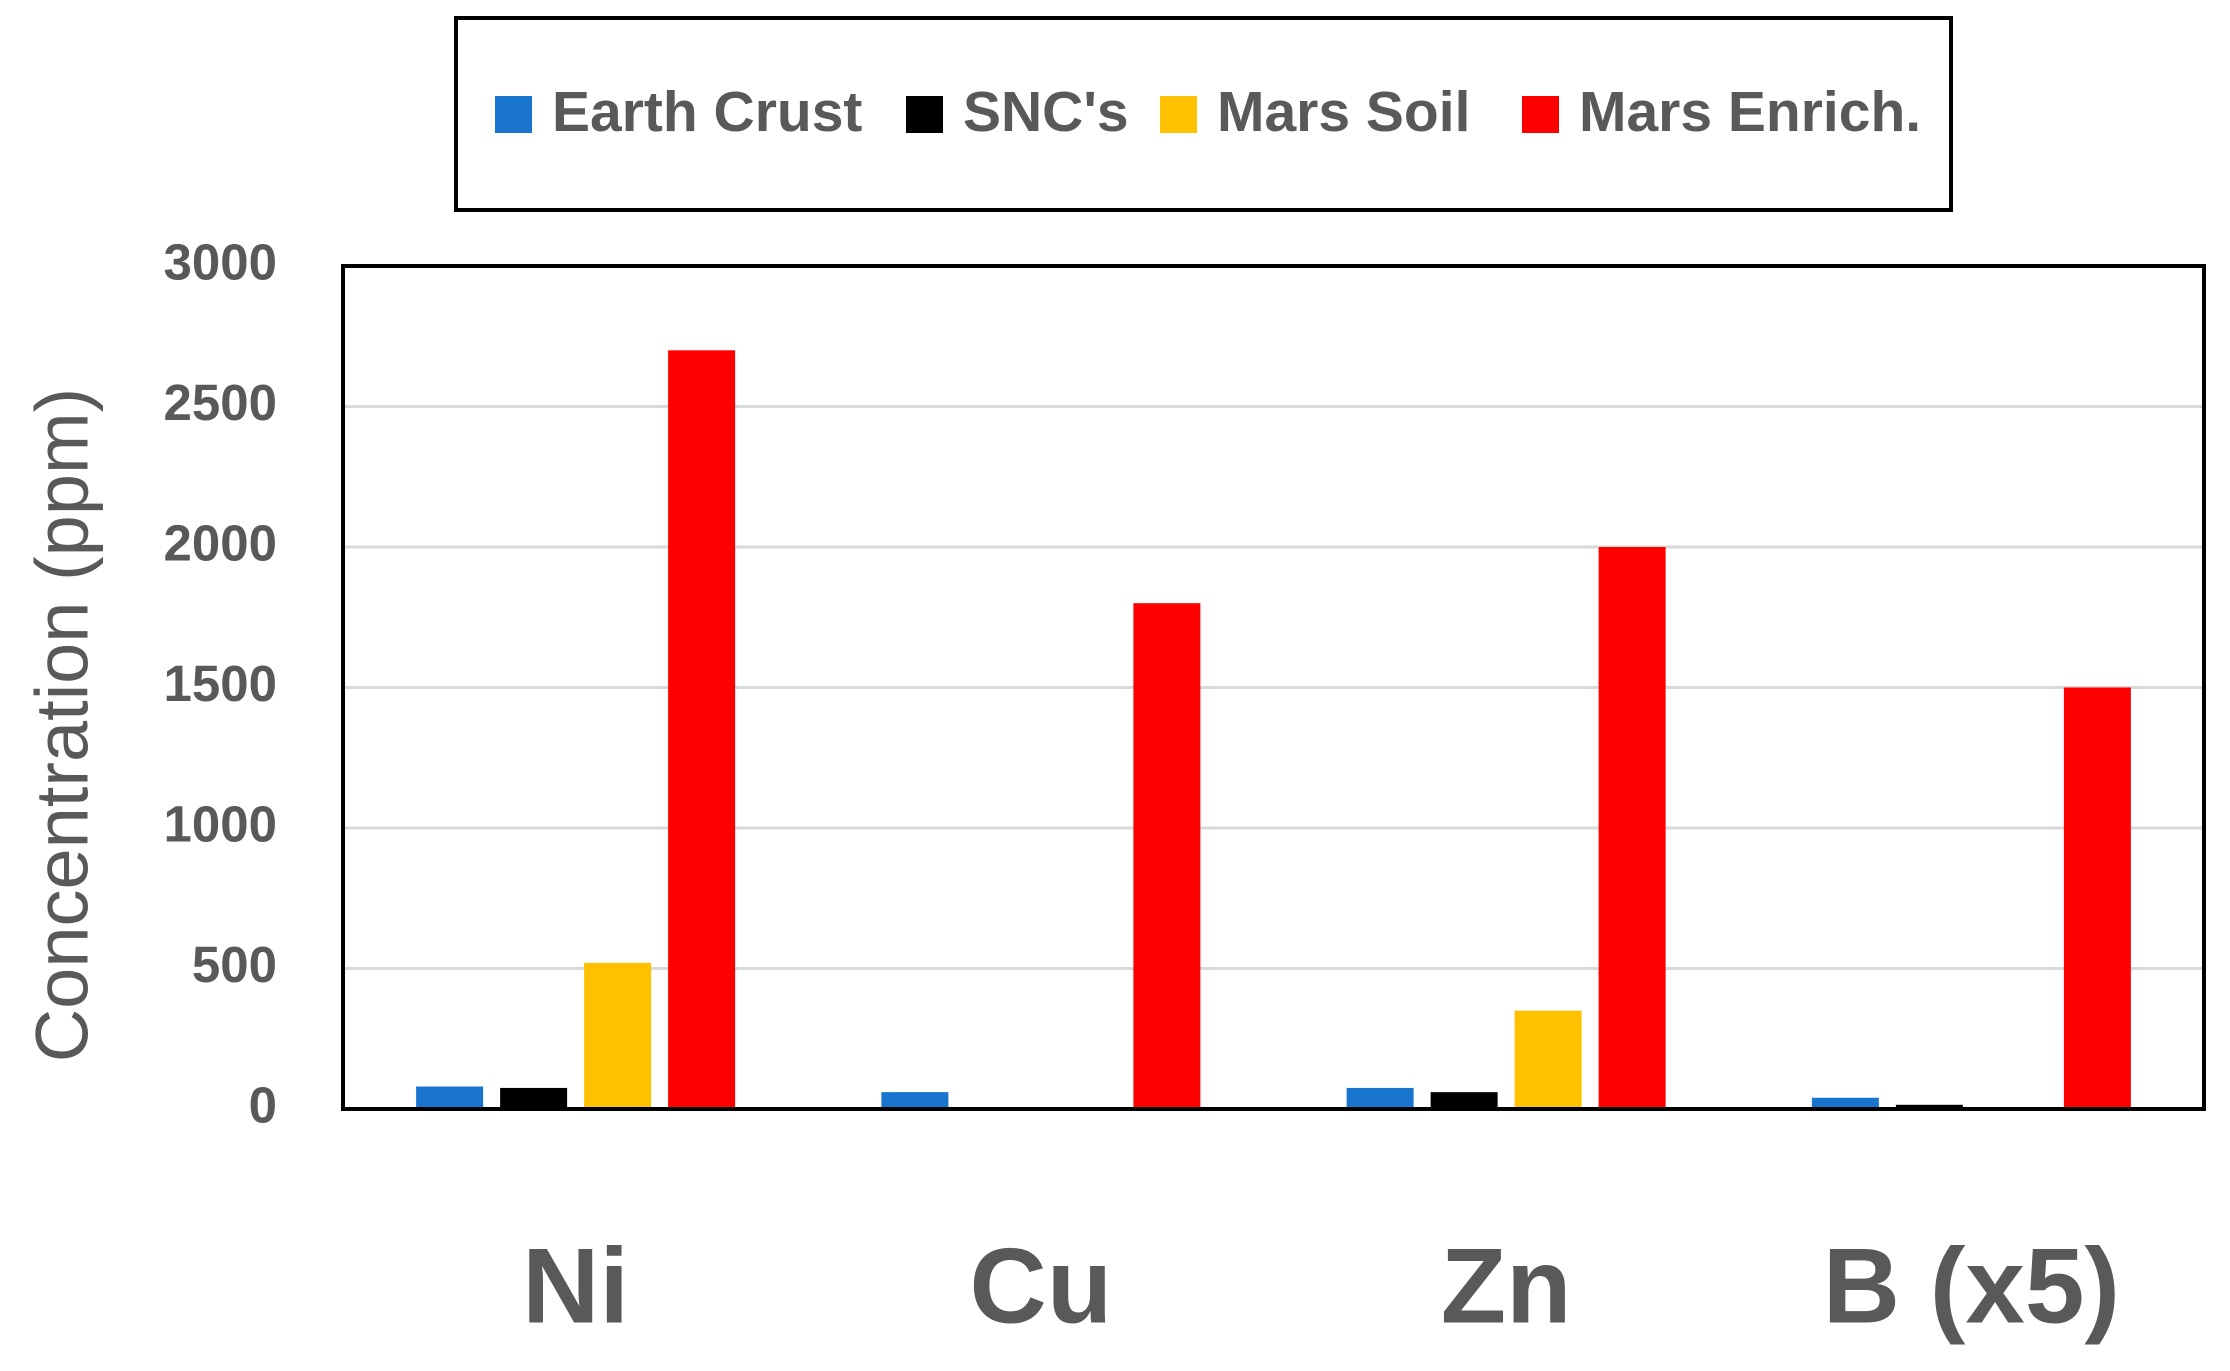 This screenshot has height=1371, width=2230. I want to click on x-tick-label: Ni, so click(575, 1285).